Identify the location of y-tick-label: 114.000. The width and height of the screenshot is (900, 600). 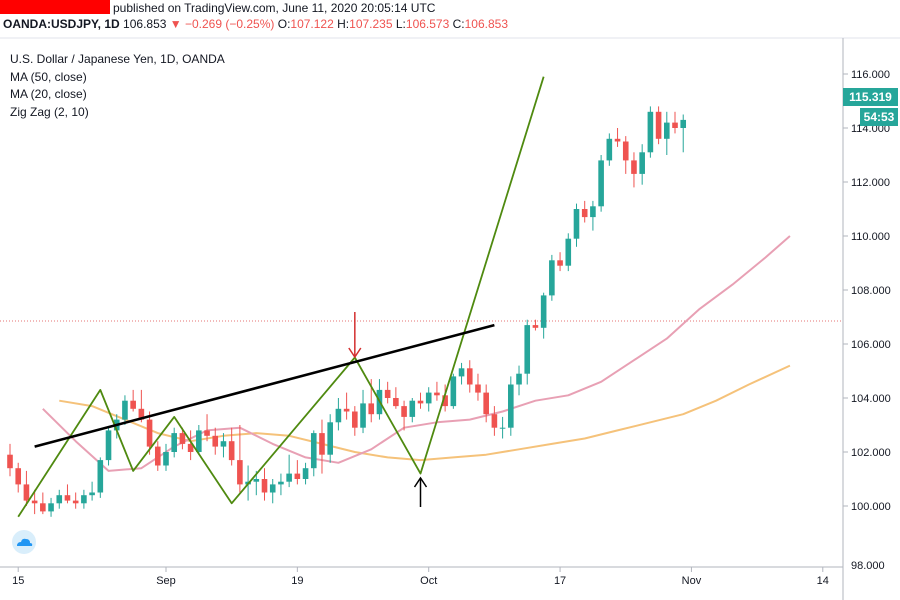
(870, 129).